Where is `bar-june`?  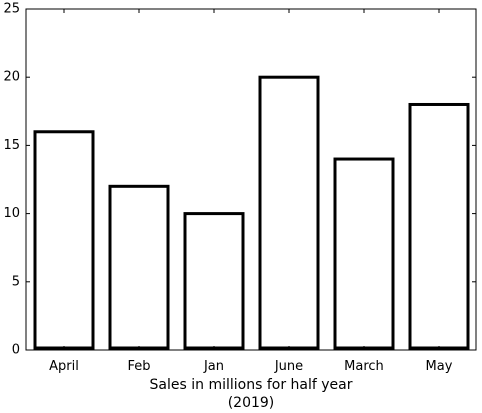
bar-june is located at coordinates (289, 212).